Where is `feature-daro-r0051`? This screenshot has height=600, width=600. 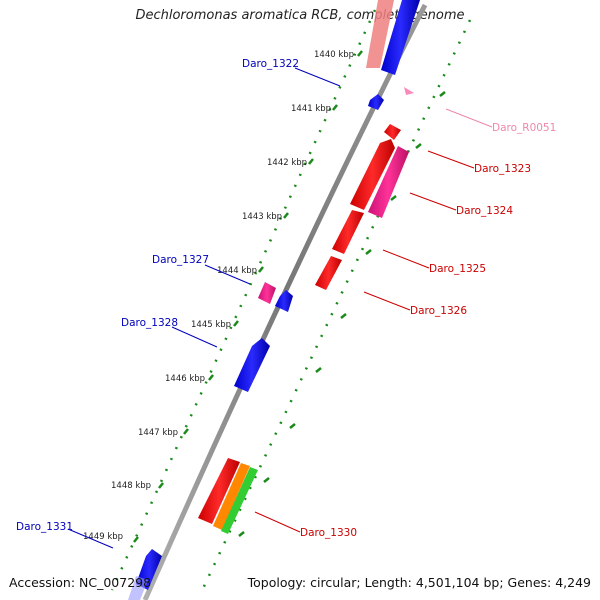
feature-daro-r0051 is located at coordinates (409, 91).